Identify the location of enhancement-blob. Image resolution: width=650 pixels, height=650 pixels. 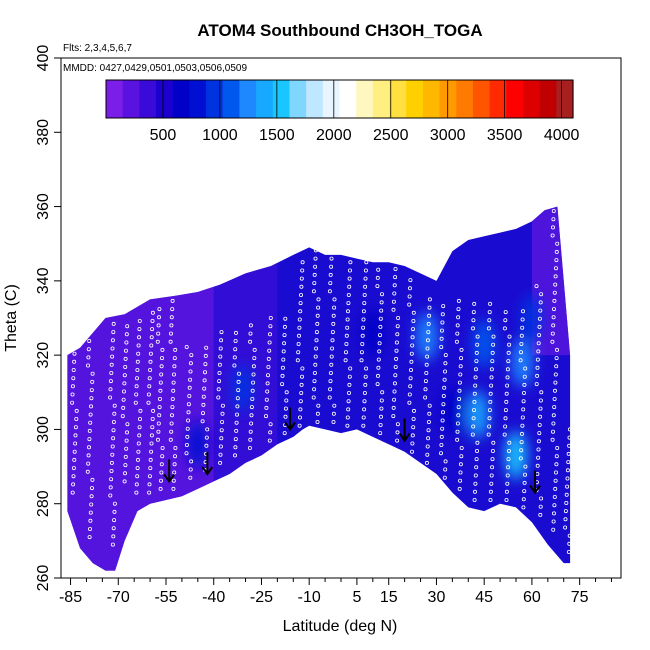
(477, 414).